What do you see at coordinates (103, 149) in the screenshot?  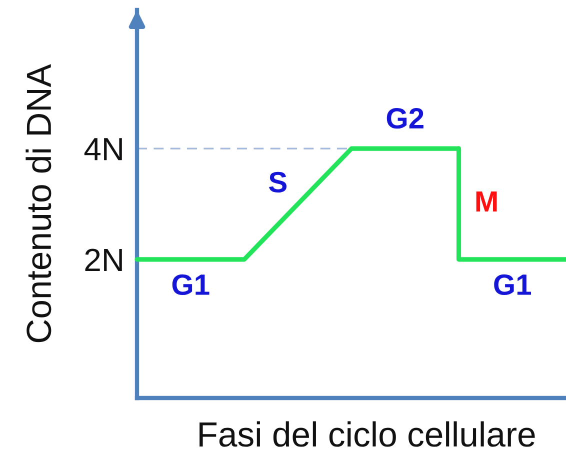 I see `y-tick-label: 4N` at bounding box center [103, 149].